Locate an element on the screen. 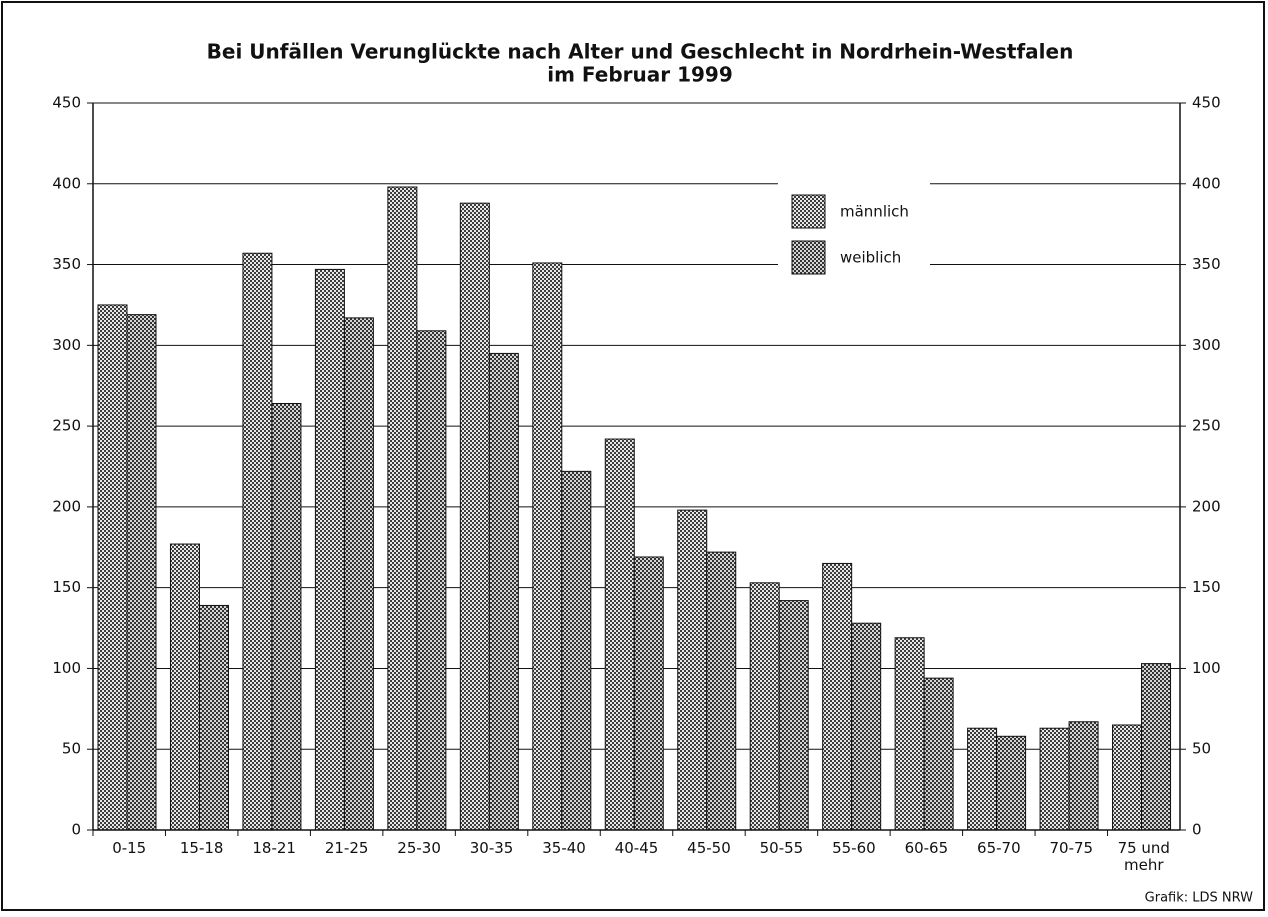 This screenshot has height=917, width=1268. y2-tick-label: 100 is located at coordinates (1206, 668).